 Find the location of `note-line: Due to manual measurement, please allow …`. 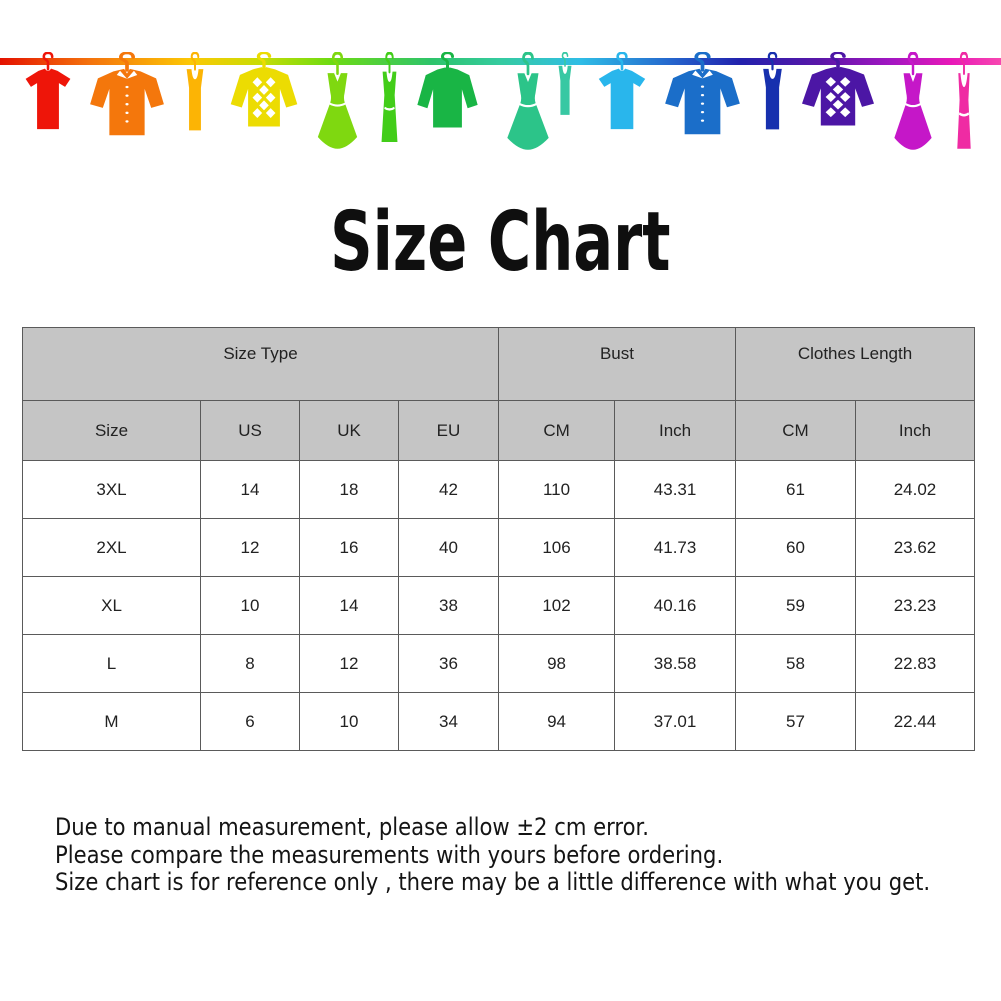

note-line: Due to manual measurement, please allow … is located at coordinates (352, 827).